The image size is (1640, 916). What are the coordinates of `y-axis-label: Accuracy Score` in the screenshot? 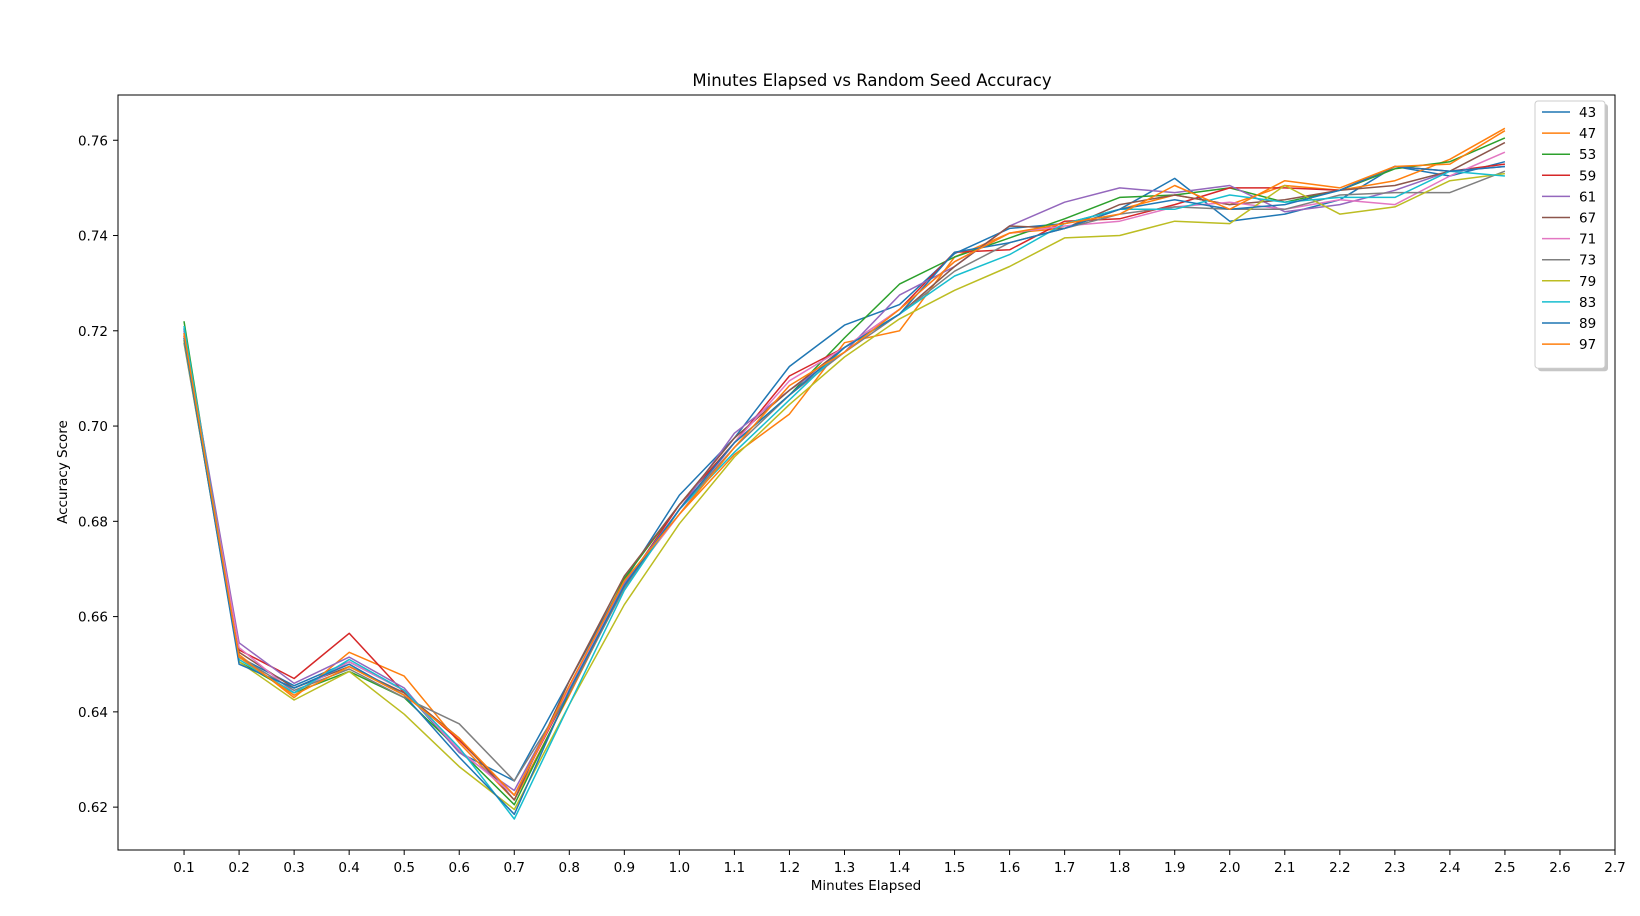 It's located at (63, 472).